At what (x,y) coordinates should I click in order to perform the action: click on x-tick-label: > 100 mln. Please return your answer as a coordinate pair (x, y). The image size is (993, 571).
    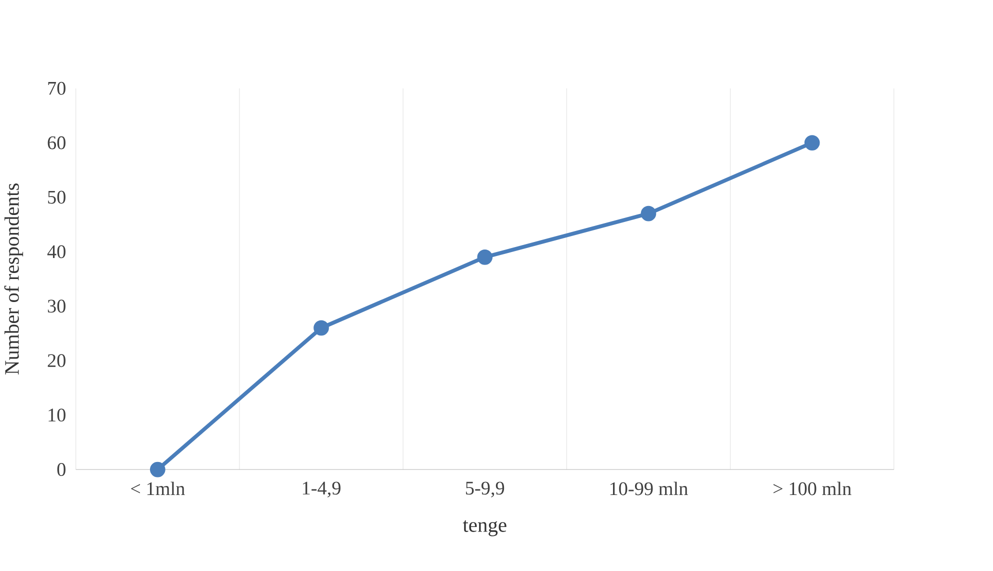
    Looking at the image, I should click on (813, 489).